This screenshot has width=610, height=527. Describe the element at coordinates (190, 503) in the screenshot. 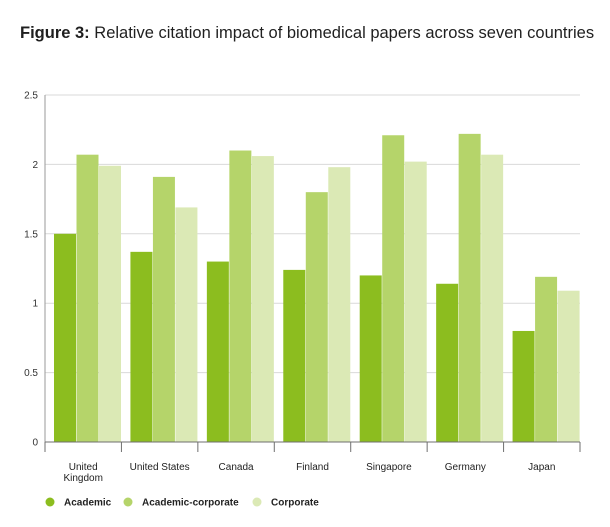

I see `legend-label: Academic-corporate` at that location.